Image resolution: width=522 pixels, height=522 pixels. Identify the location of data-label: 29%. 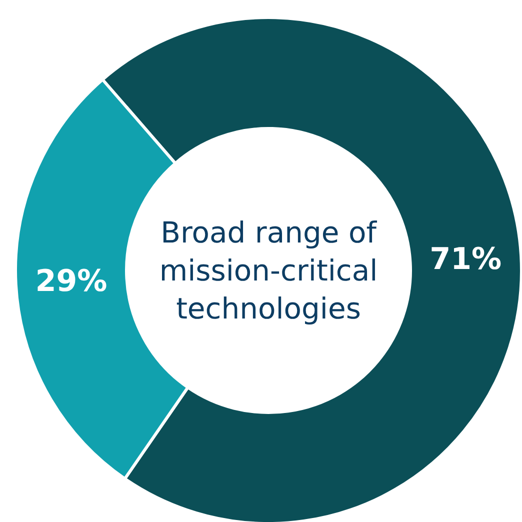
(71, 282).